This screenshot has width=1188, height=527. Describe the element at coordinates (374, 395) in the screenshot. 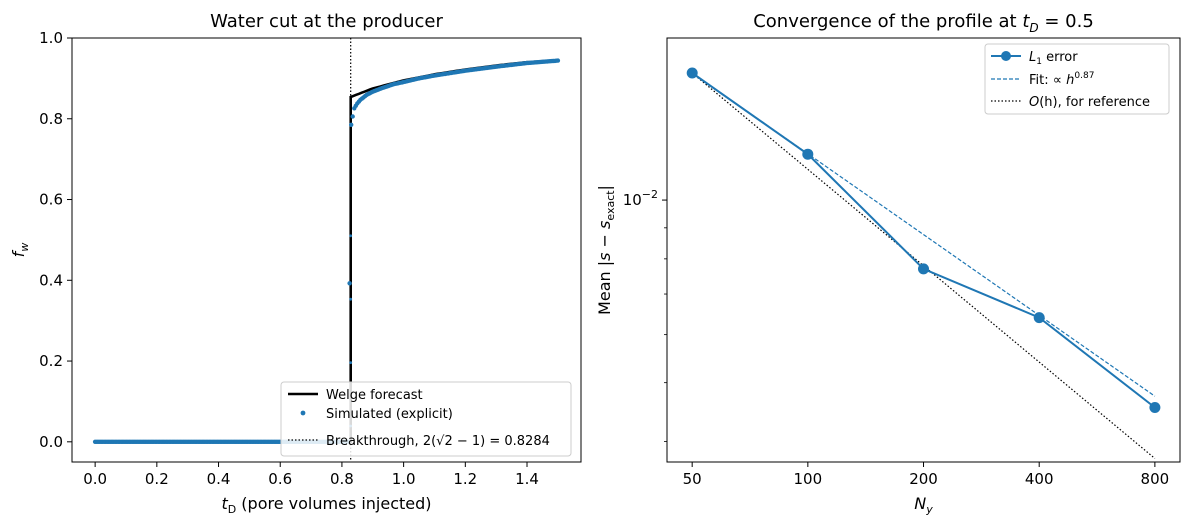

I see `legend-welge-label: Welge forecast` at that location.